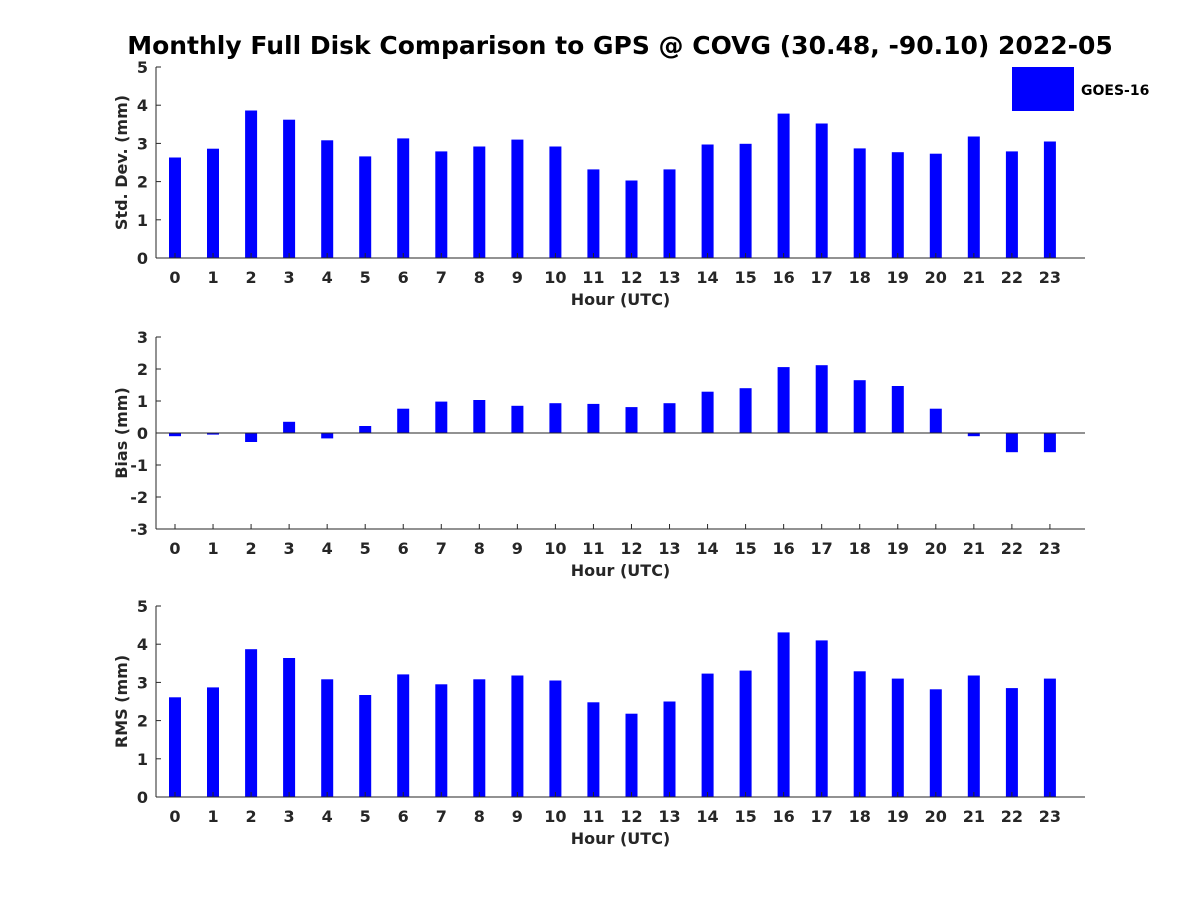  I want to click on x-tick-label-std-dev: 10, so click(555, 277).